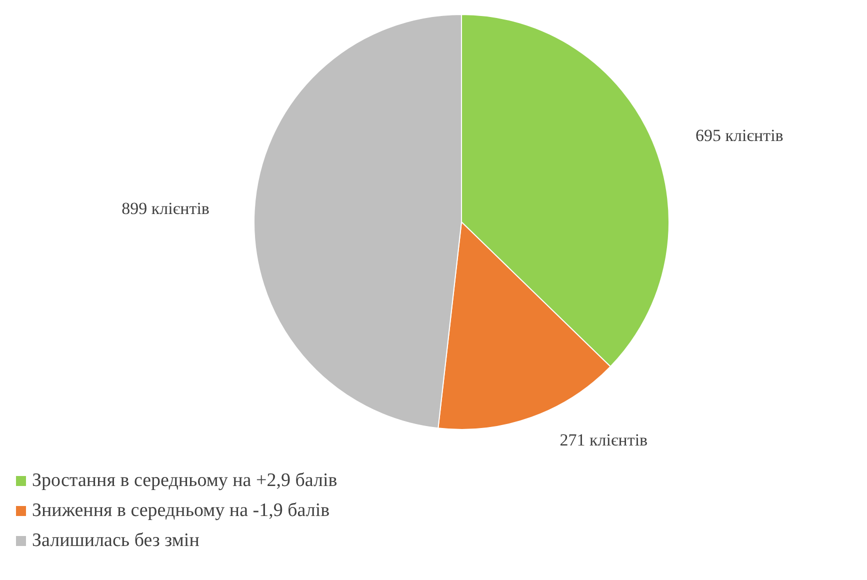 The image size is (867, 580). I want to click on data-label: 271 клієнтів, so click(604, 440).